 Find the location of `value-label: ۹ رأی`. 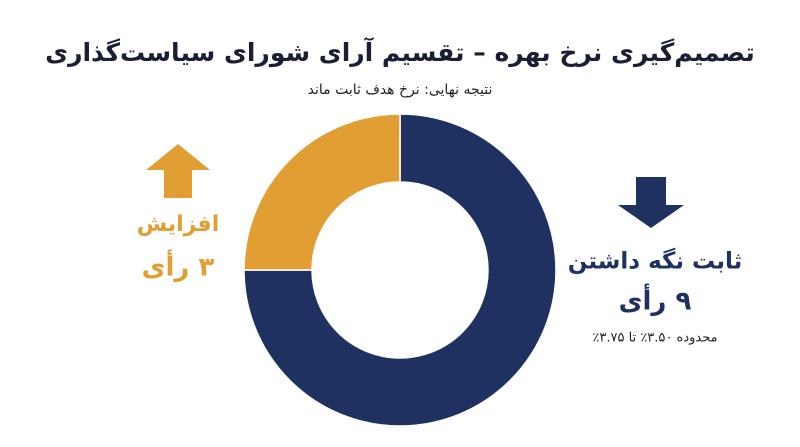

value-label: ۹ رأی is located at coordinates (655, 300).